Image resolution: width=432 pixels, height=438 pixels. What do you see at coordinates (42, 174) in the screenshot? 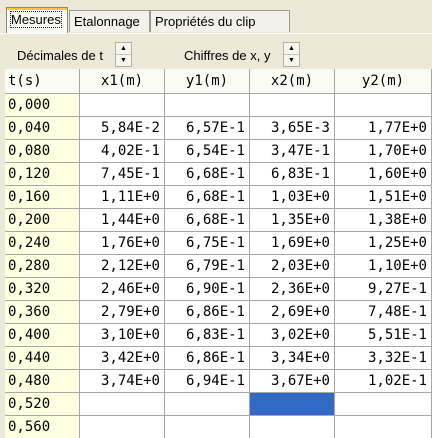
I see `time-cell: 0,120` at bounding box center [42, 174].